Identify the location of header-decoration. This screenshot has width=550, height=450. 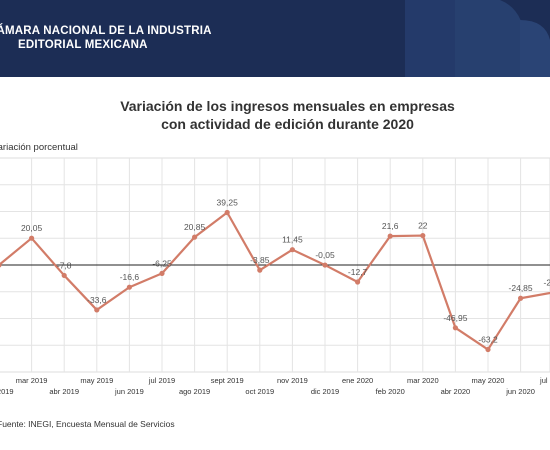
(477, 38).